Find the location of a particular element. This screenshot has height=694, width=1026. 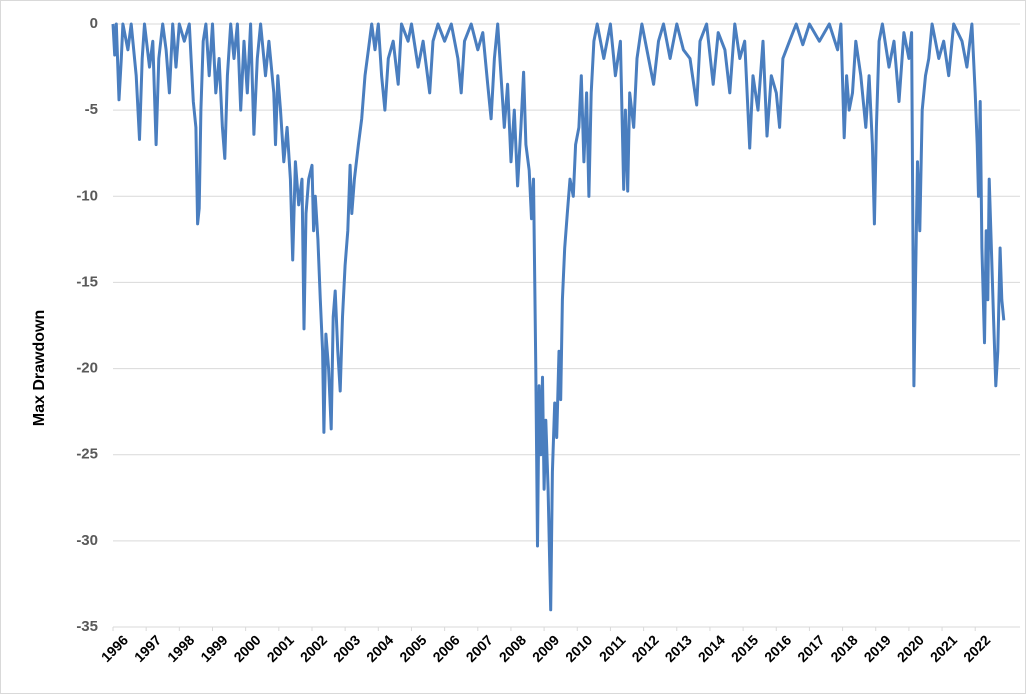

y-tick-label: -25 is located at coordinates (87, 454).